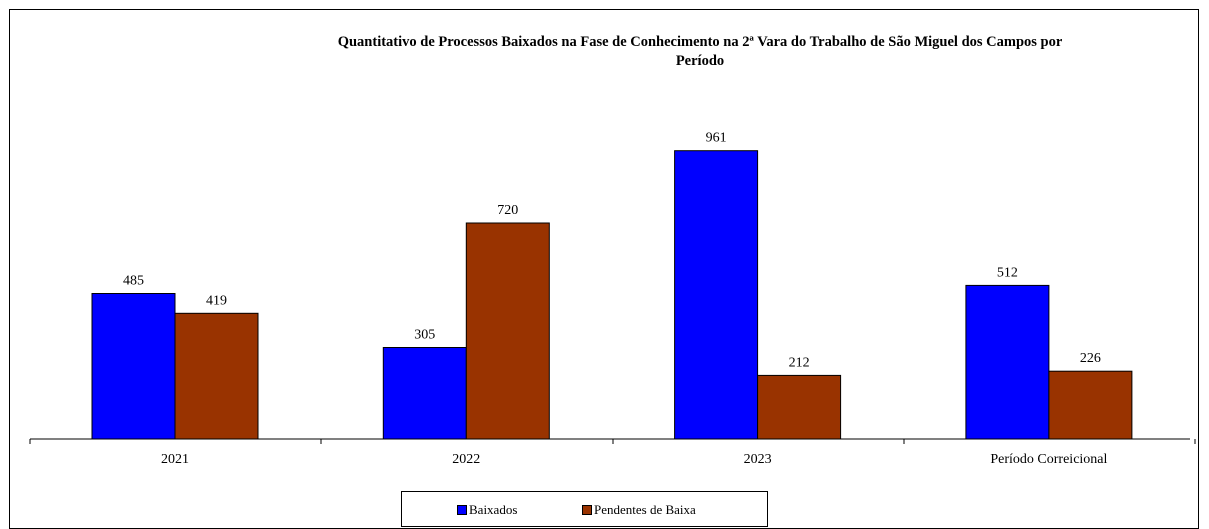 Image resolution: width=1209 pixels, height=529 pixels. I want to click on x-tick-label: 2022, so click(466, 459).